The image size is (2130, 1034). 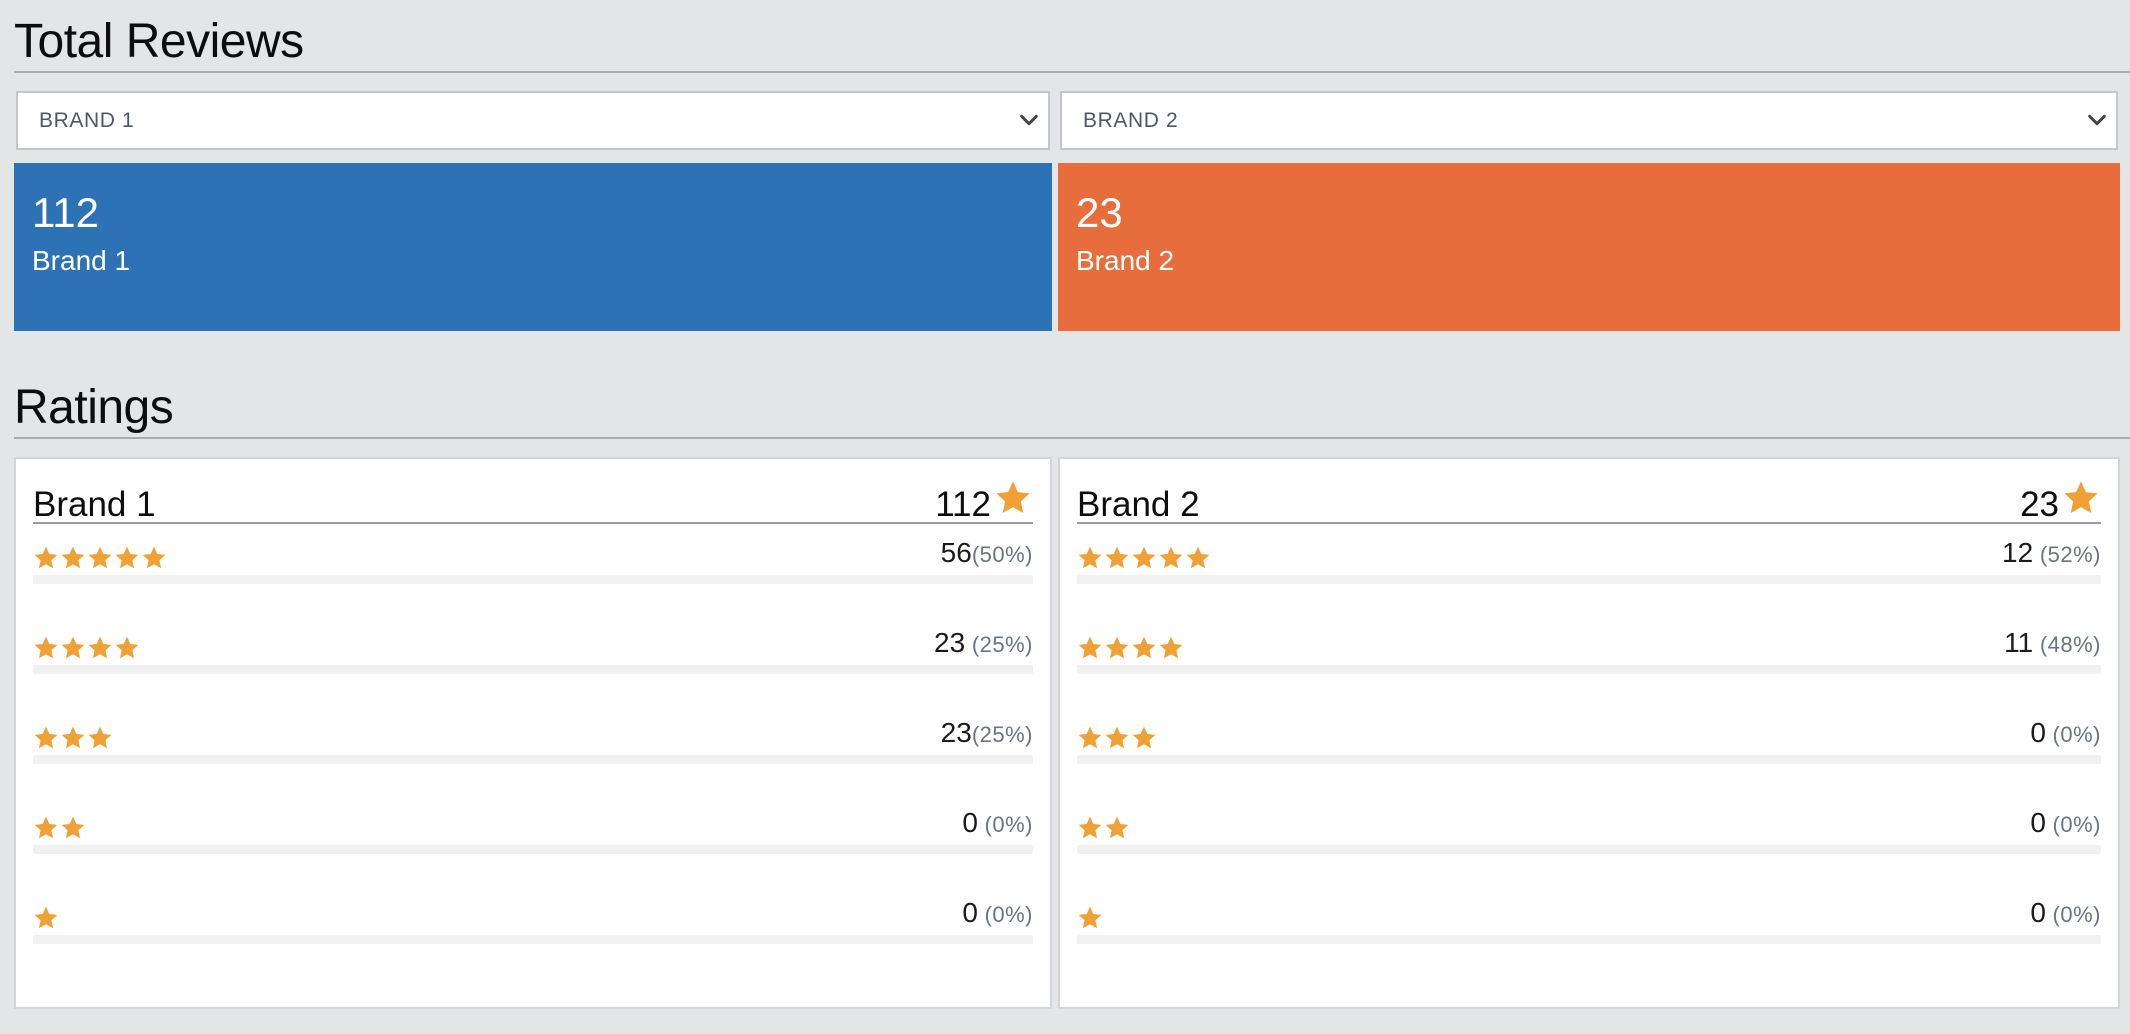 What do you see at coordinates (87, 120) in the screenshot?
I see `brand1-select-value: BRAND 1` at bounding box center [87, 120].